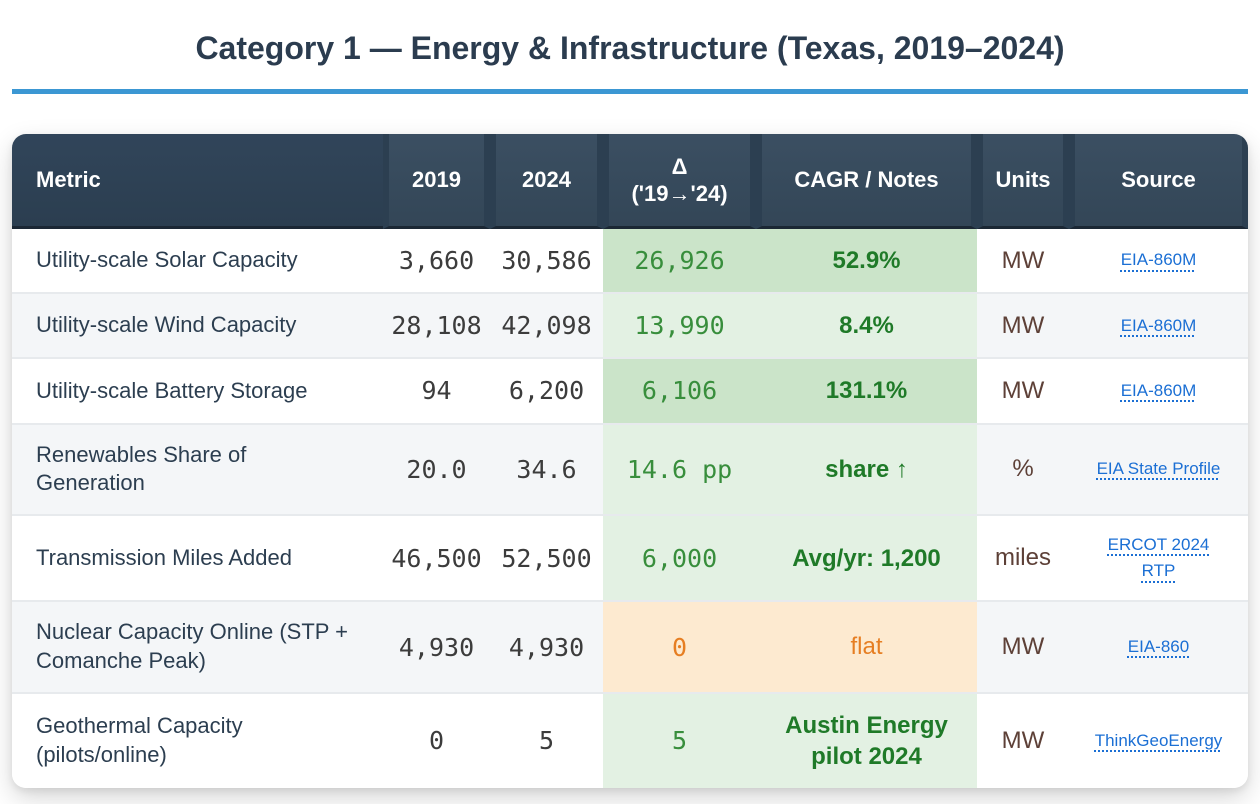  What do you see at coordinates (436, 468) in the screenshot?
I see `value-2019: 20.0` at bounding box center [436, 468].